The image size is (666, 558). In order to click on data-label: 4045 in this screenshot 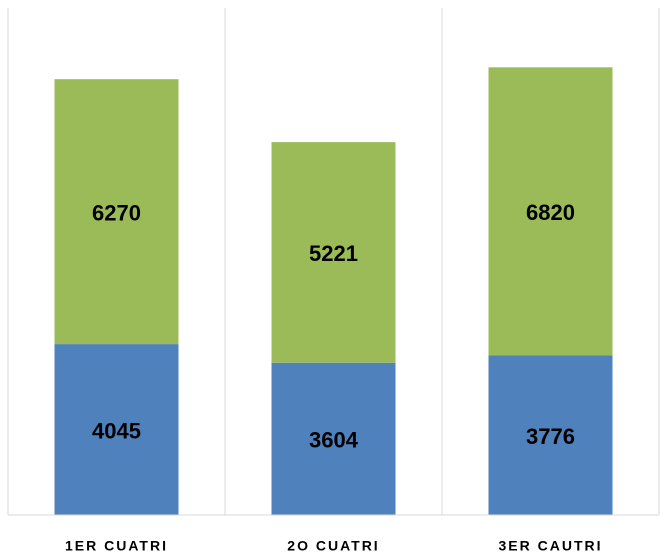, I will do `click(116, 430)`.